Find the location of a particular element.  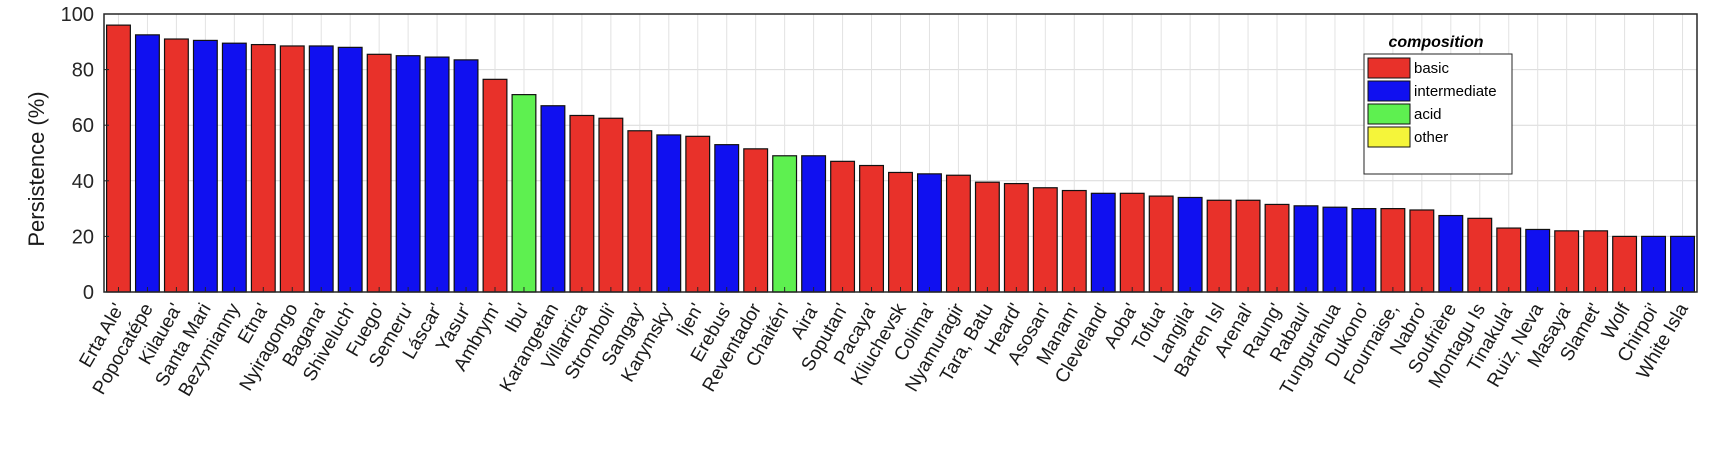

legend-label: other is located at coordinates (1431, 137).